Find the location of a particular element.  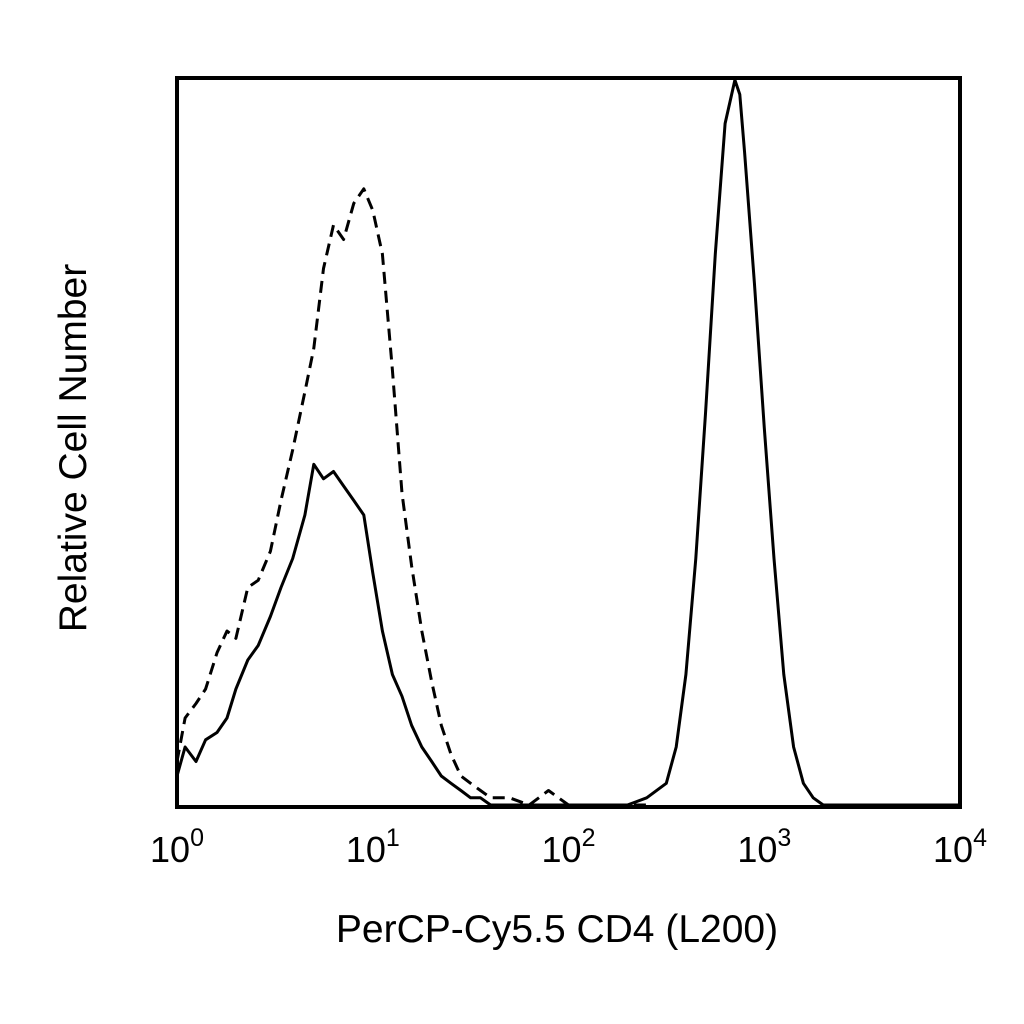

x-tick-label: 10³ is located at coordinates (764, 847).